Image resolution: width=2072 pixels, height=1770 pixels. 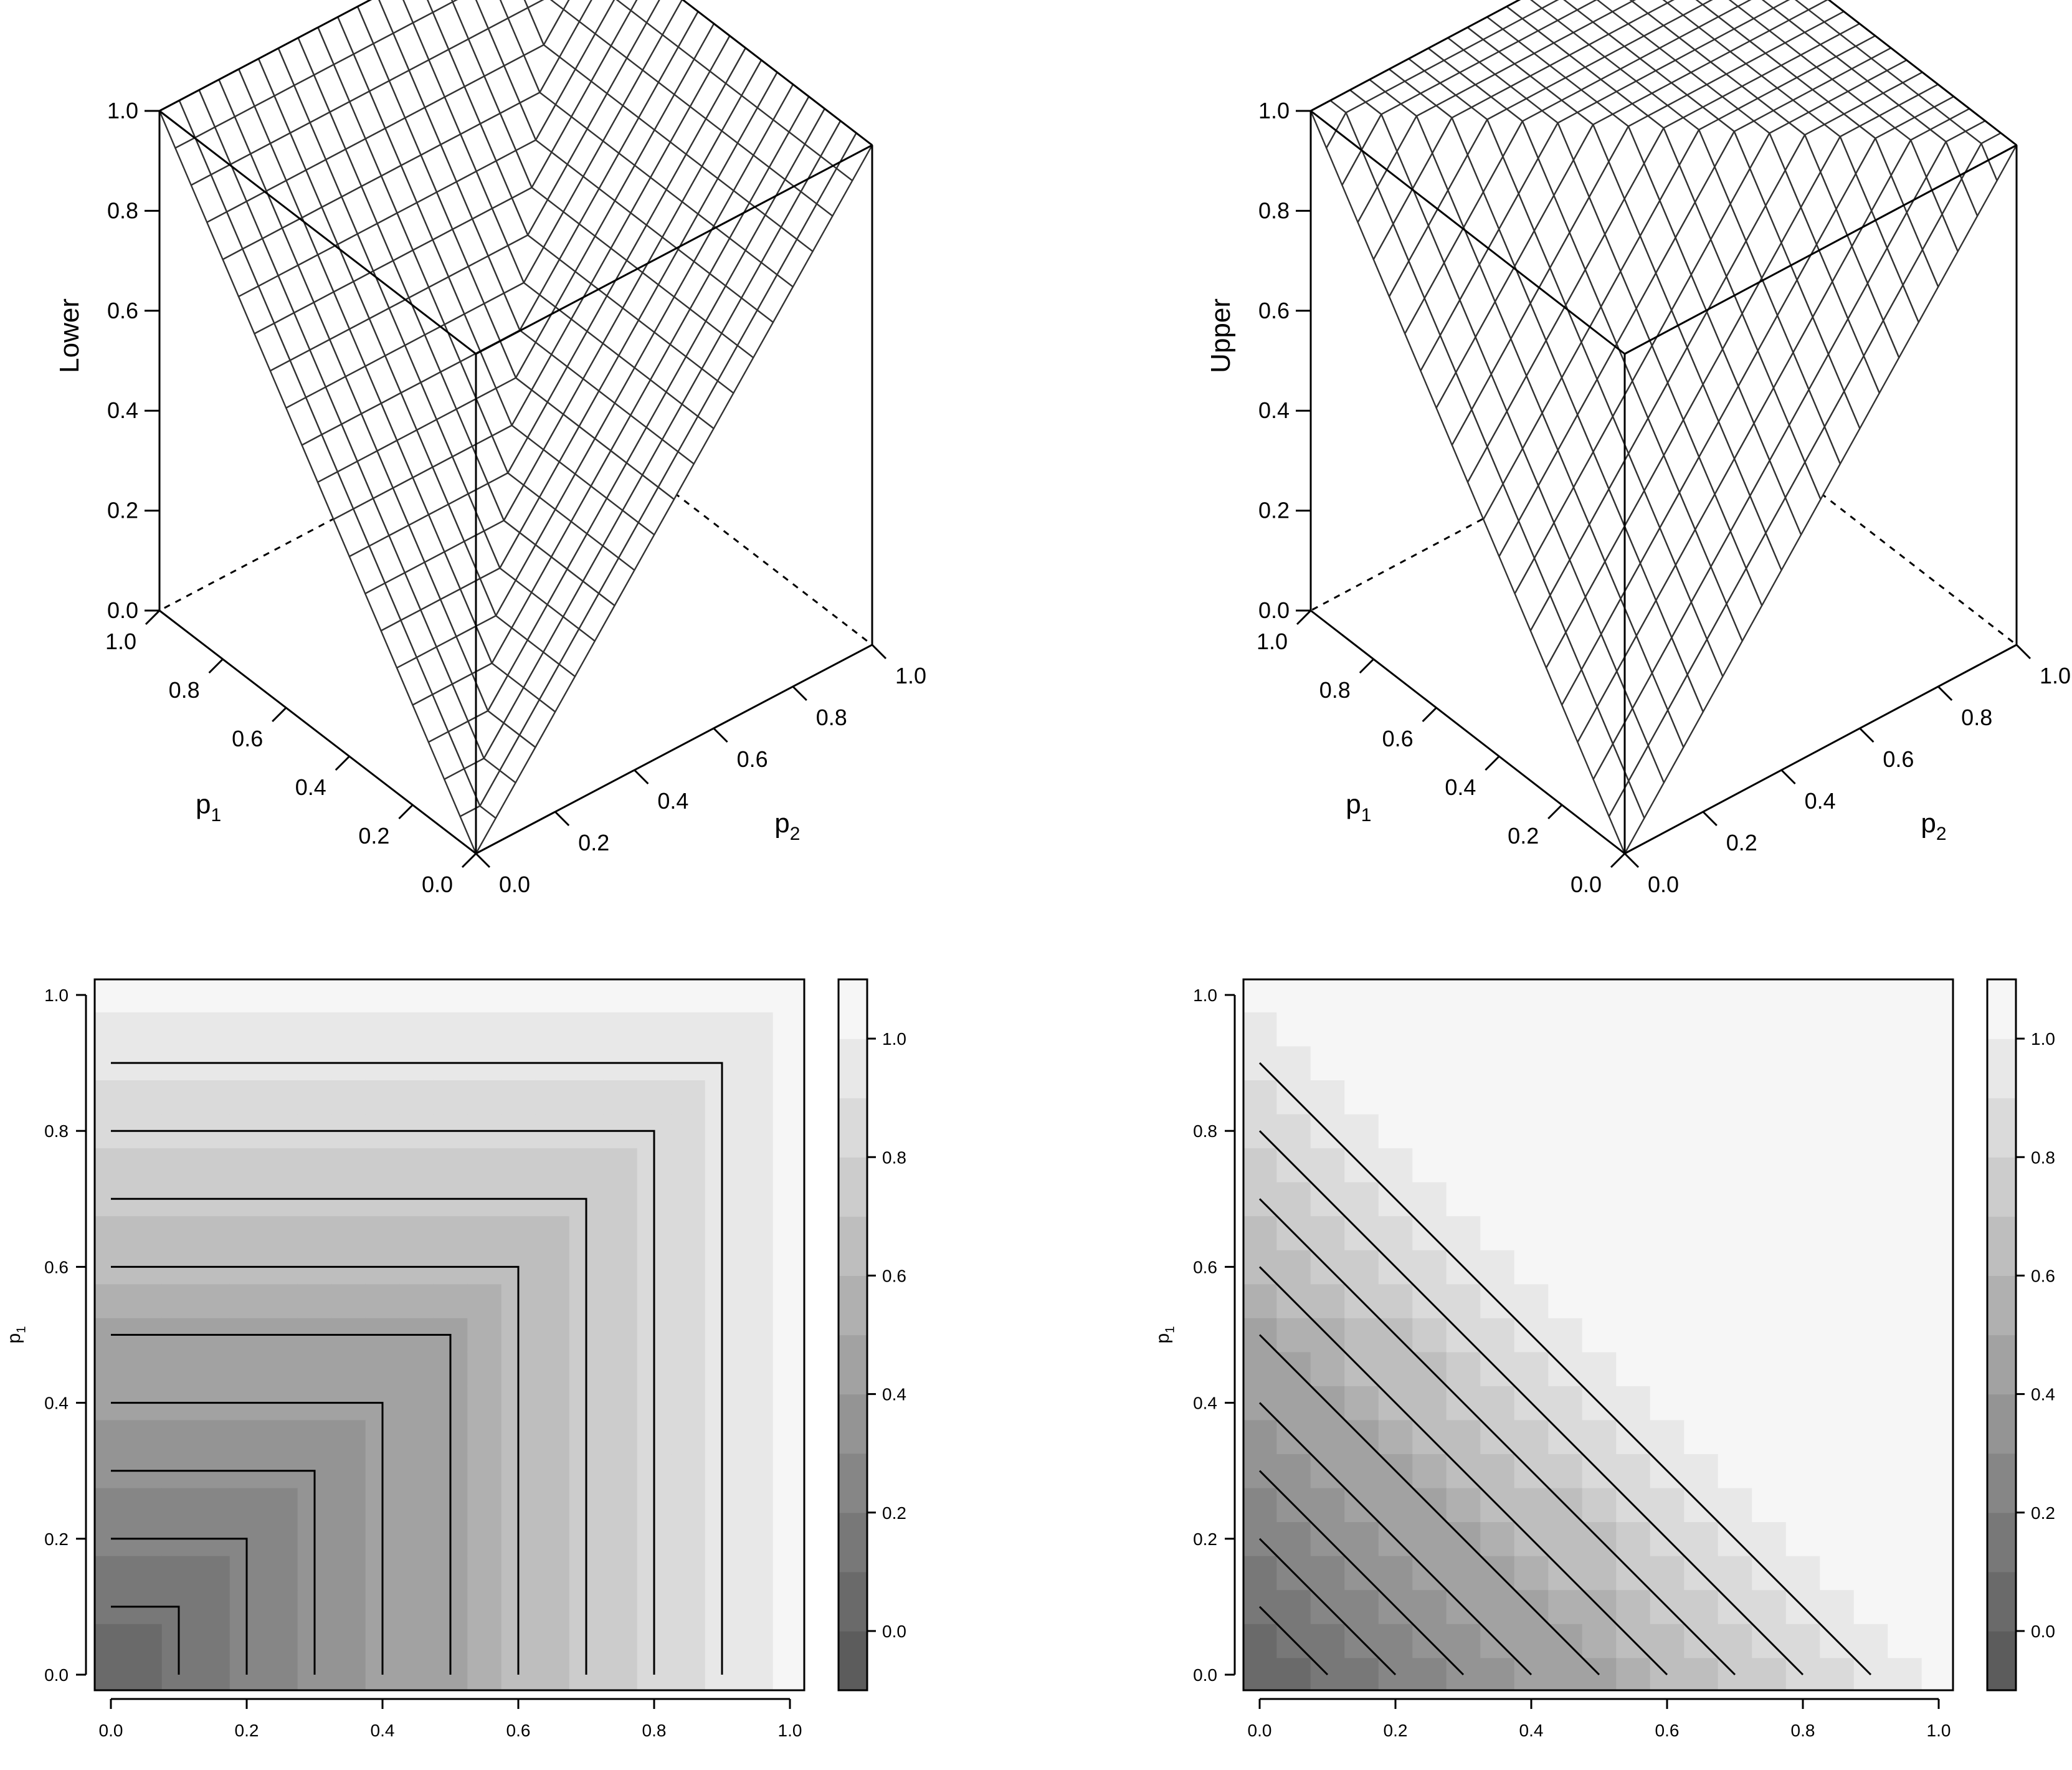 I want to click on p1-tick-label: 0.8, so click(x=1335, y=690).